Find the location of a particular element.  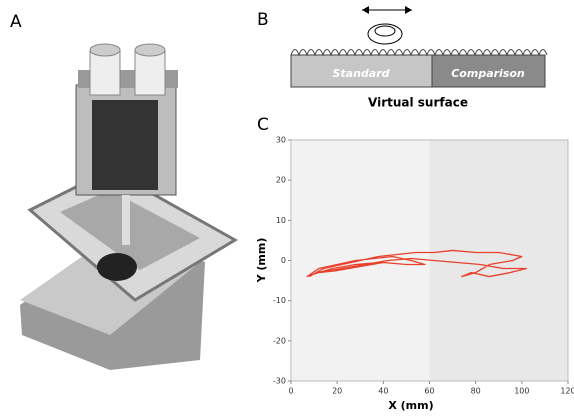

y-tick-label: 20 is located at coordinates (281, 180).